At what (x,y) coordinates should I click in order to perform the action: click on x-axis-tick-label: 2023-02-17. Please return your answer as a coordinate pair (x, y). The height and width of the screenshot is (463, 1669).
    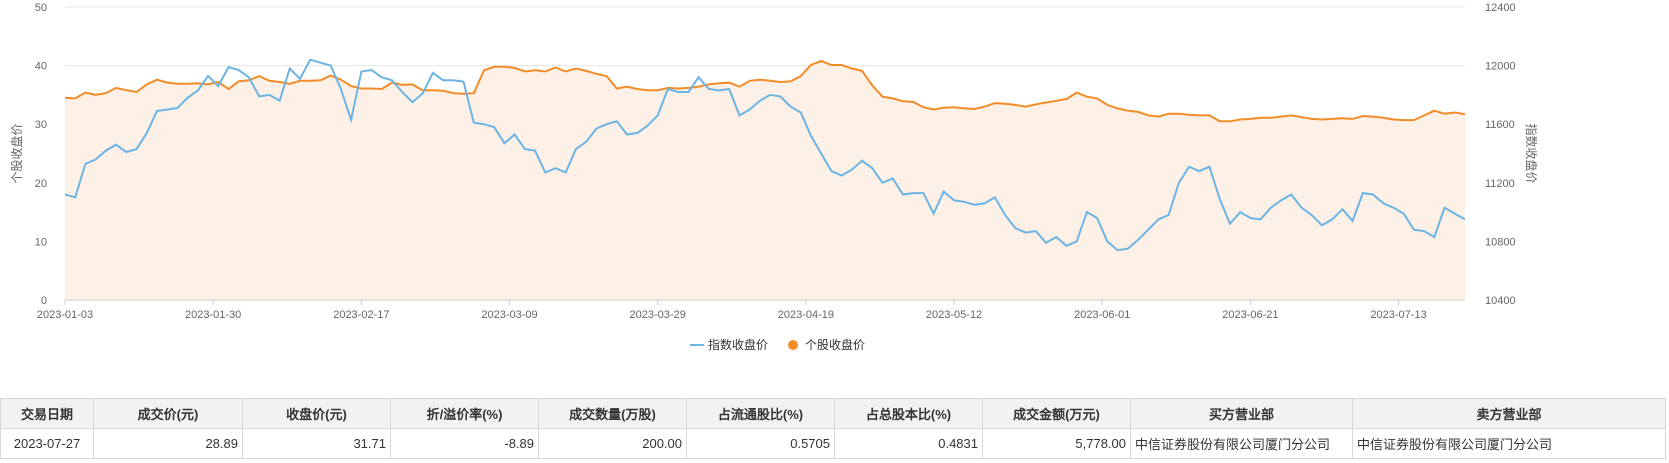
    Looking at the image, I should click on (361, 315).